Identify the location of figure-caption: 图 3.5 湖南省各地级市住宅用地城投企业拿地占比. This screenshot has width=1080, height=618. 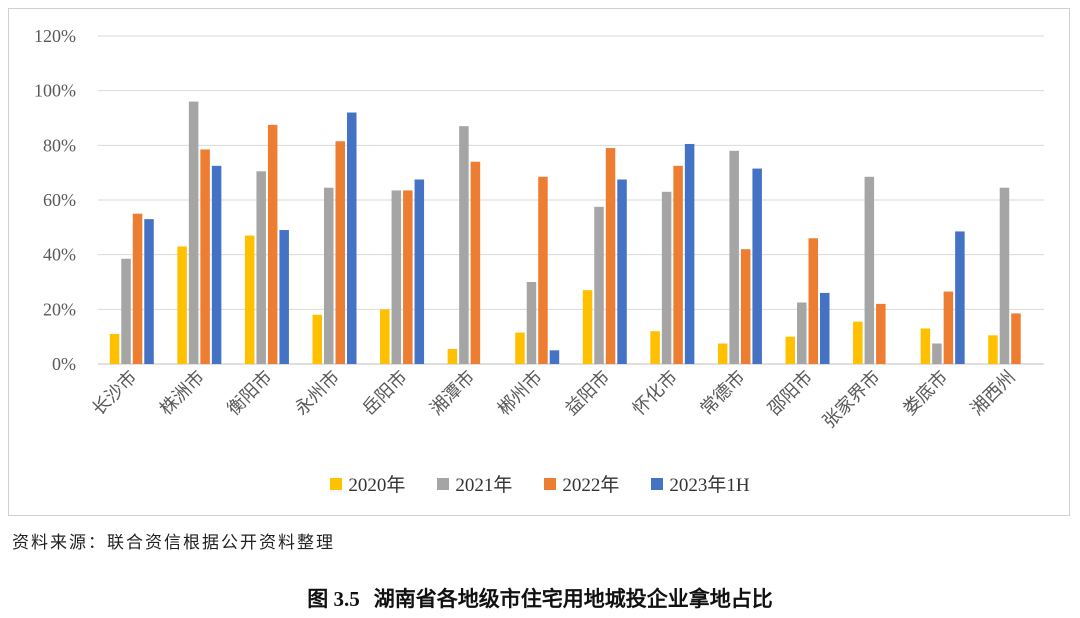
(540, 598).